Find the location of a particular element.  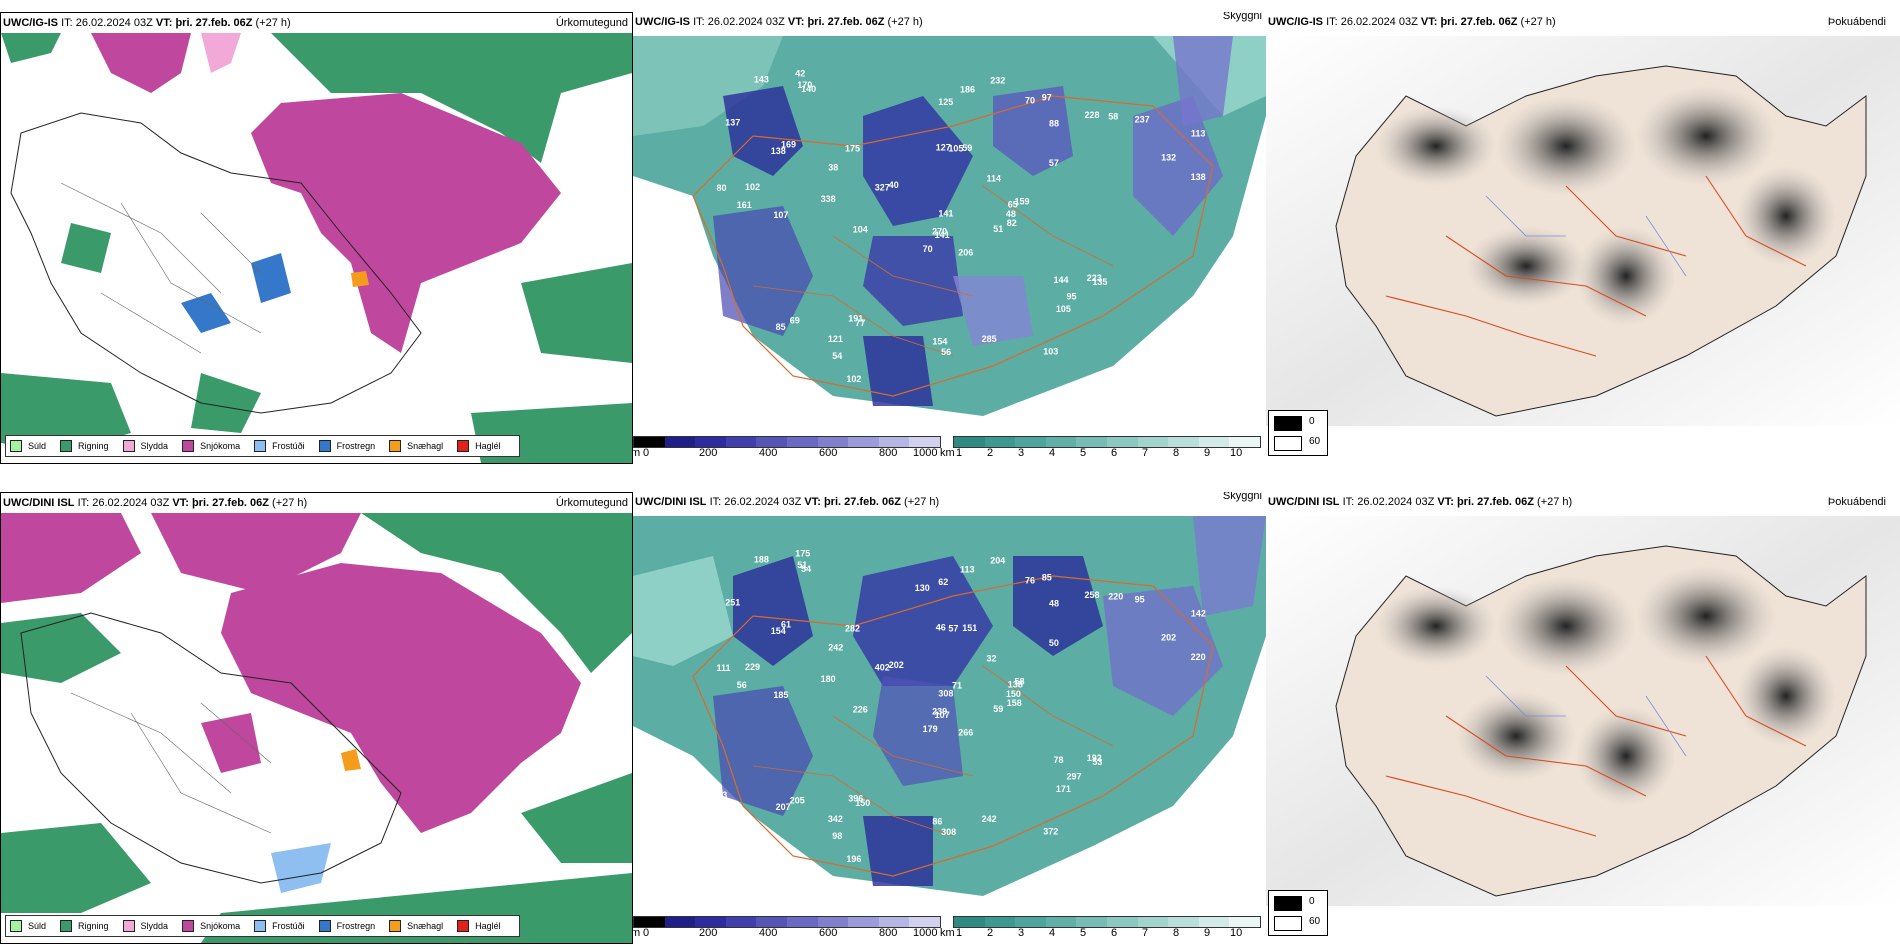

fog-legend-low: 0 is located at coordinates (1312, 421).